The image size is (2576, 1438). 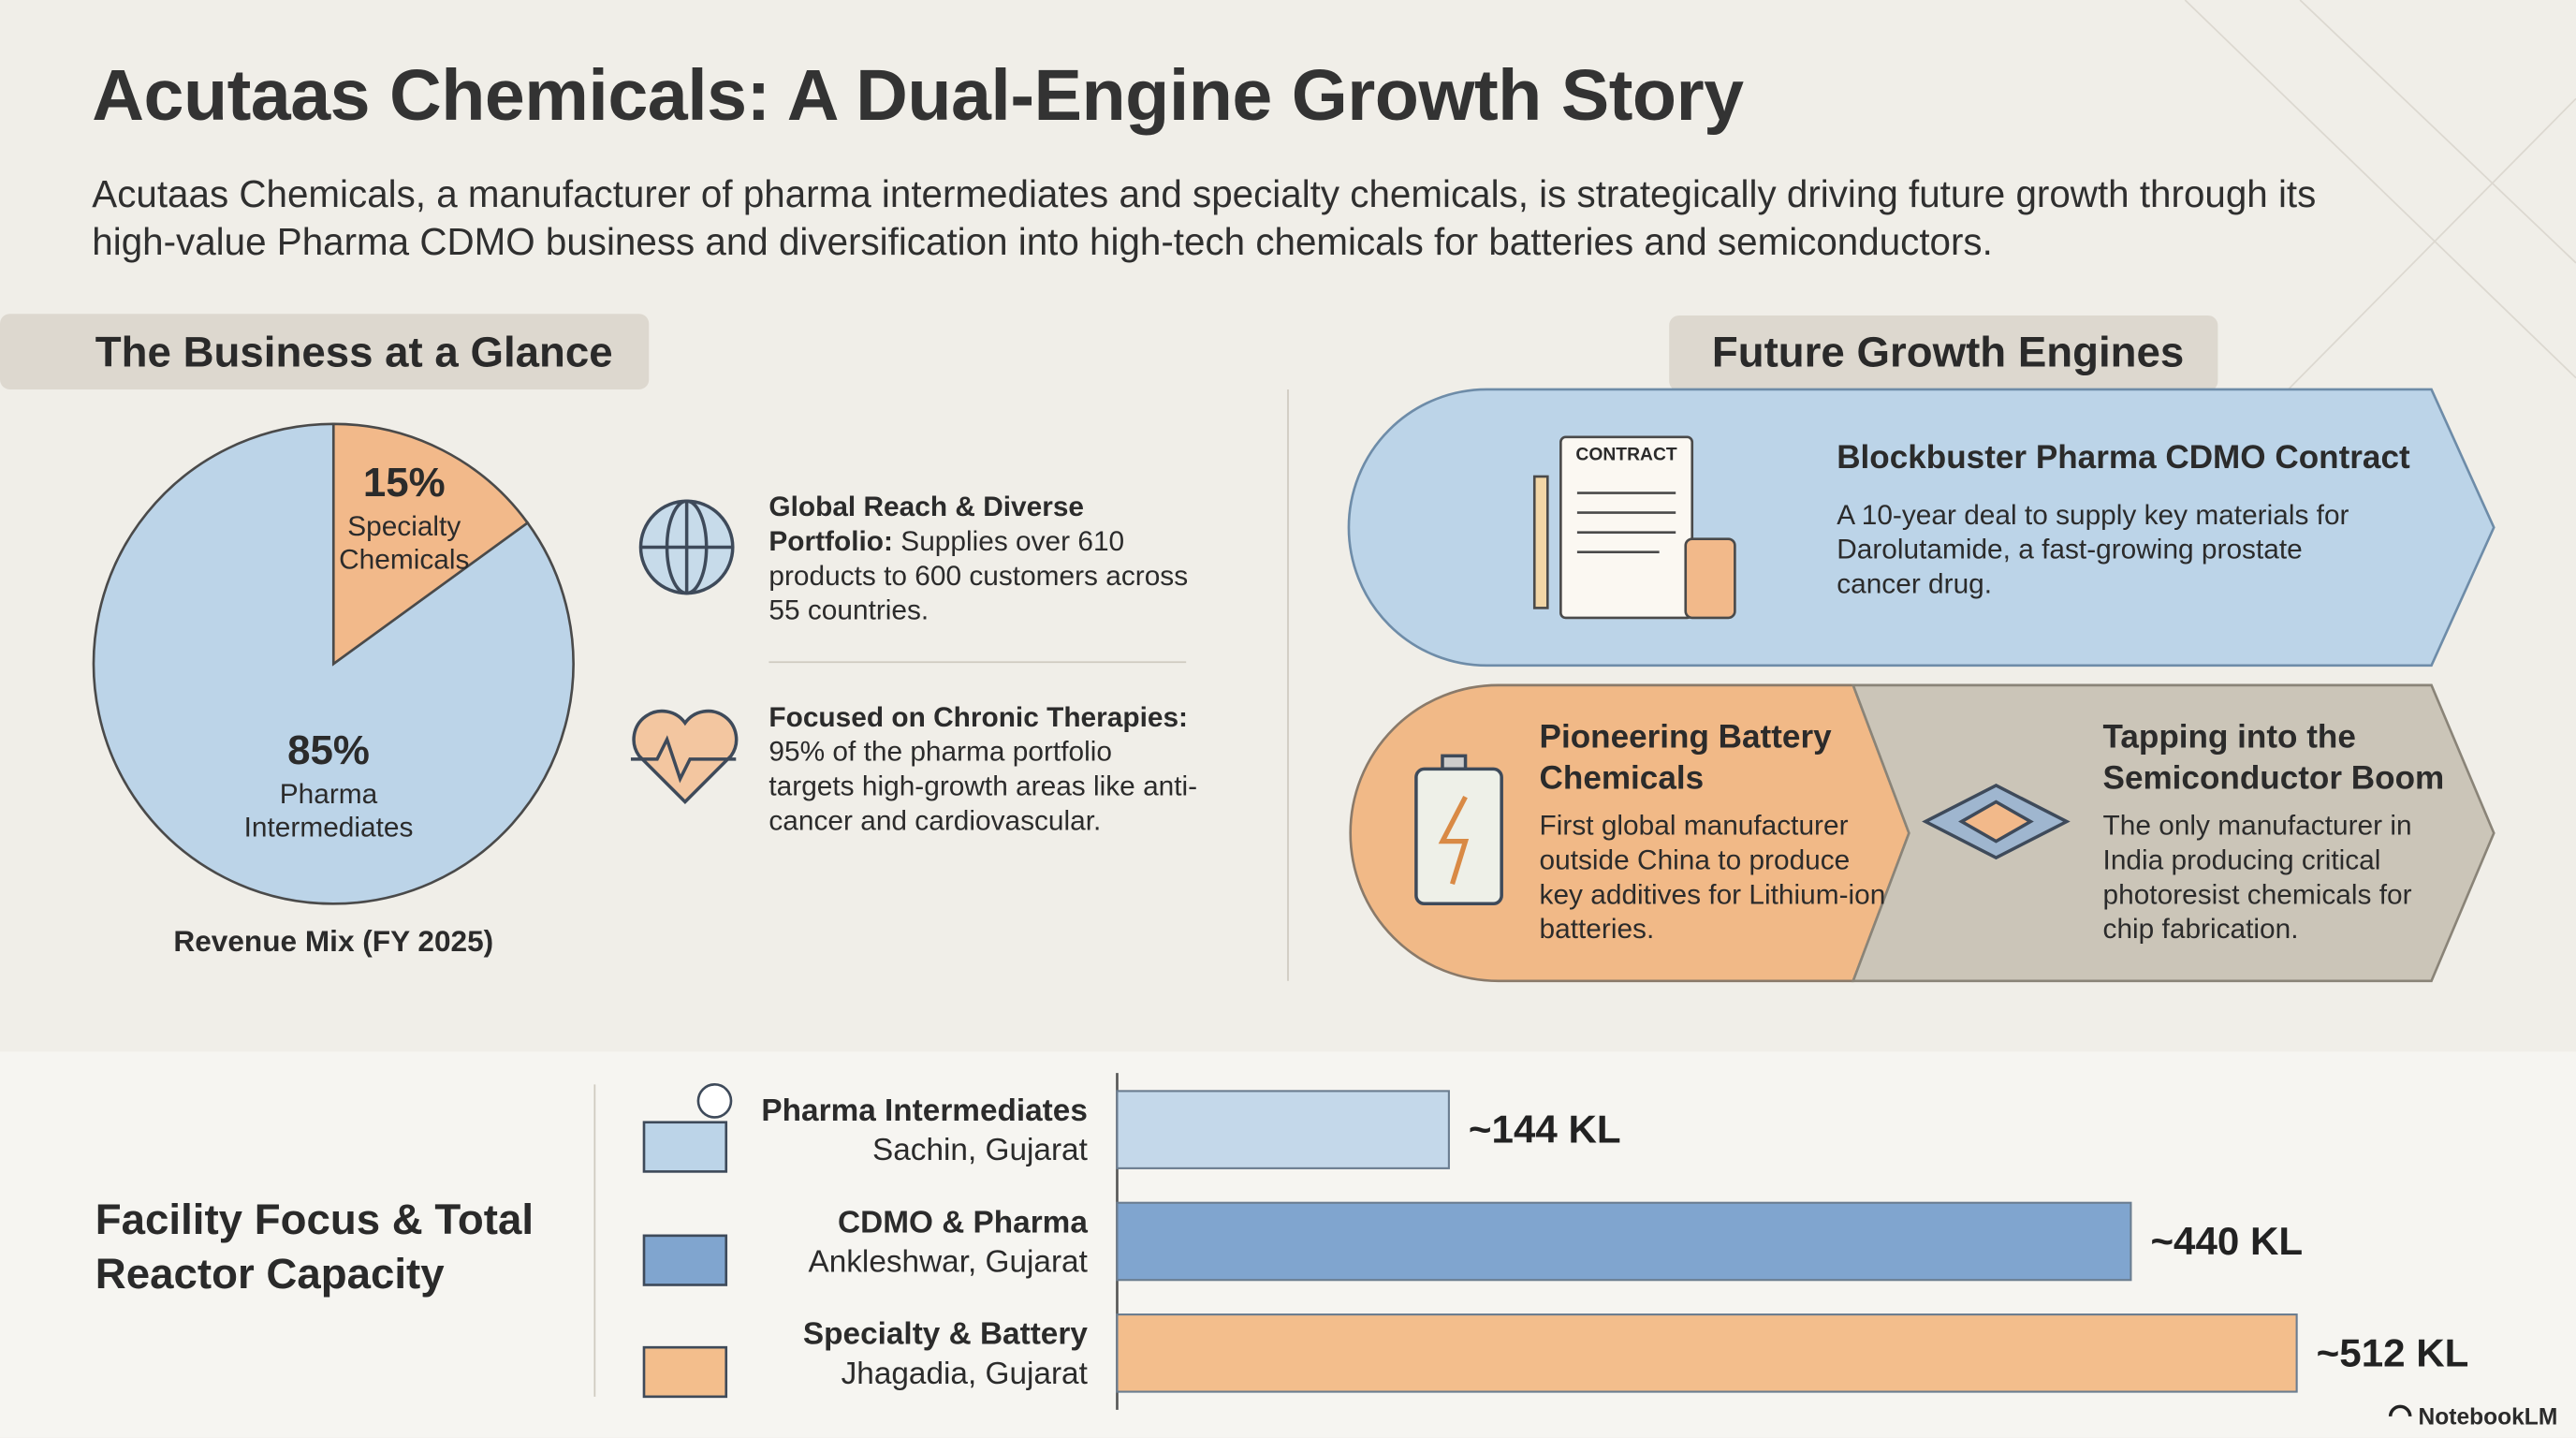 What do you see at coordinates (947, 1243) in the screenshot?
I see `bar-category: CDMO & Pharma Ankleshwar, Gujarat` at bounding box center [947, 1243].